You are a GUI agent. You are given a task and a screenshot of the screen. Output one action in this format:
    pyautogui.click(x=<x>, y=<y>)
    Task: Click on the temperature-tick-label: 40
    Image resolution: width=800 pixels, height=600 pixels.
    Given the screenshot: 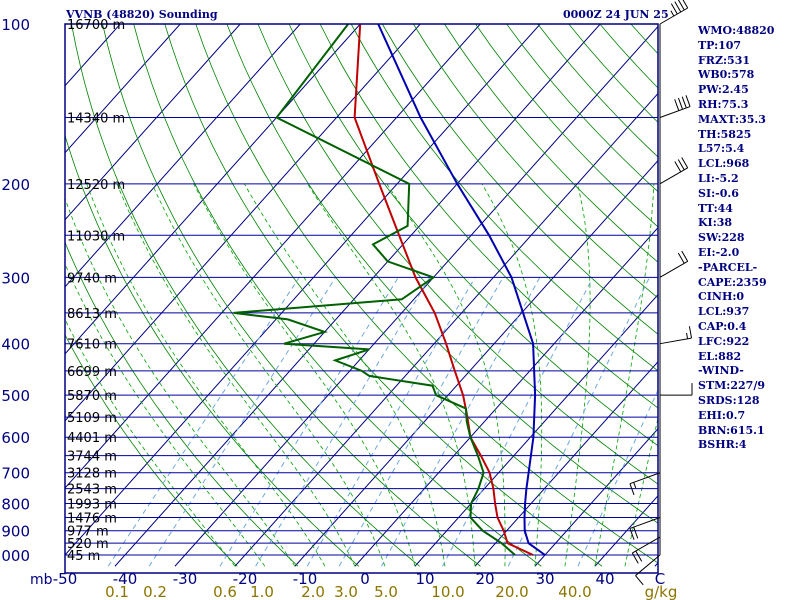 What is the action you would take?
    pyautogui.click(x=604, y=579)
    